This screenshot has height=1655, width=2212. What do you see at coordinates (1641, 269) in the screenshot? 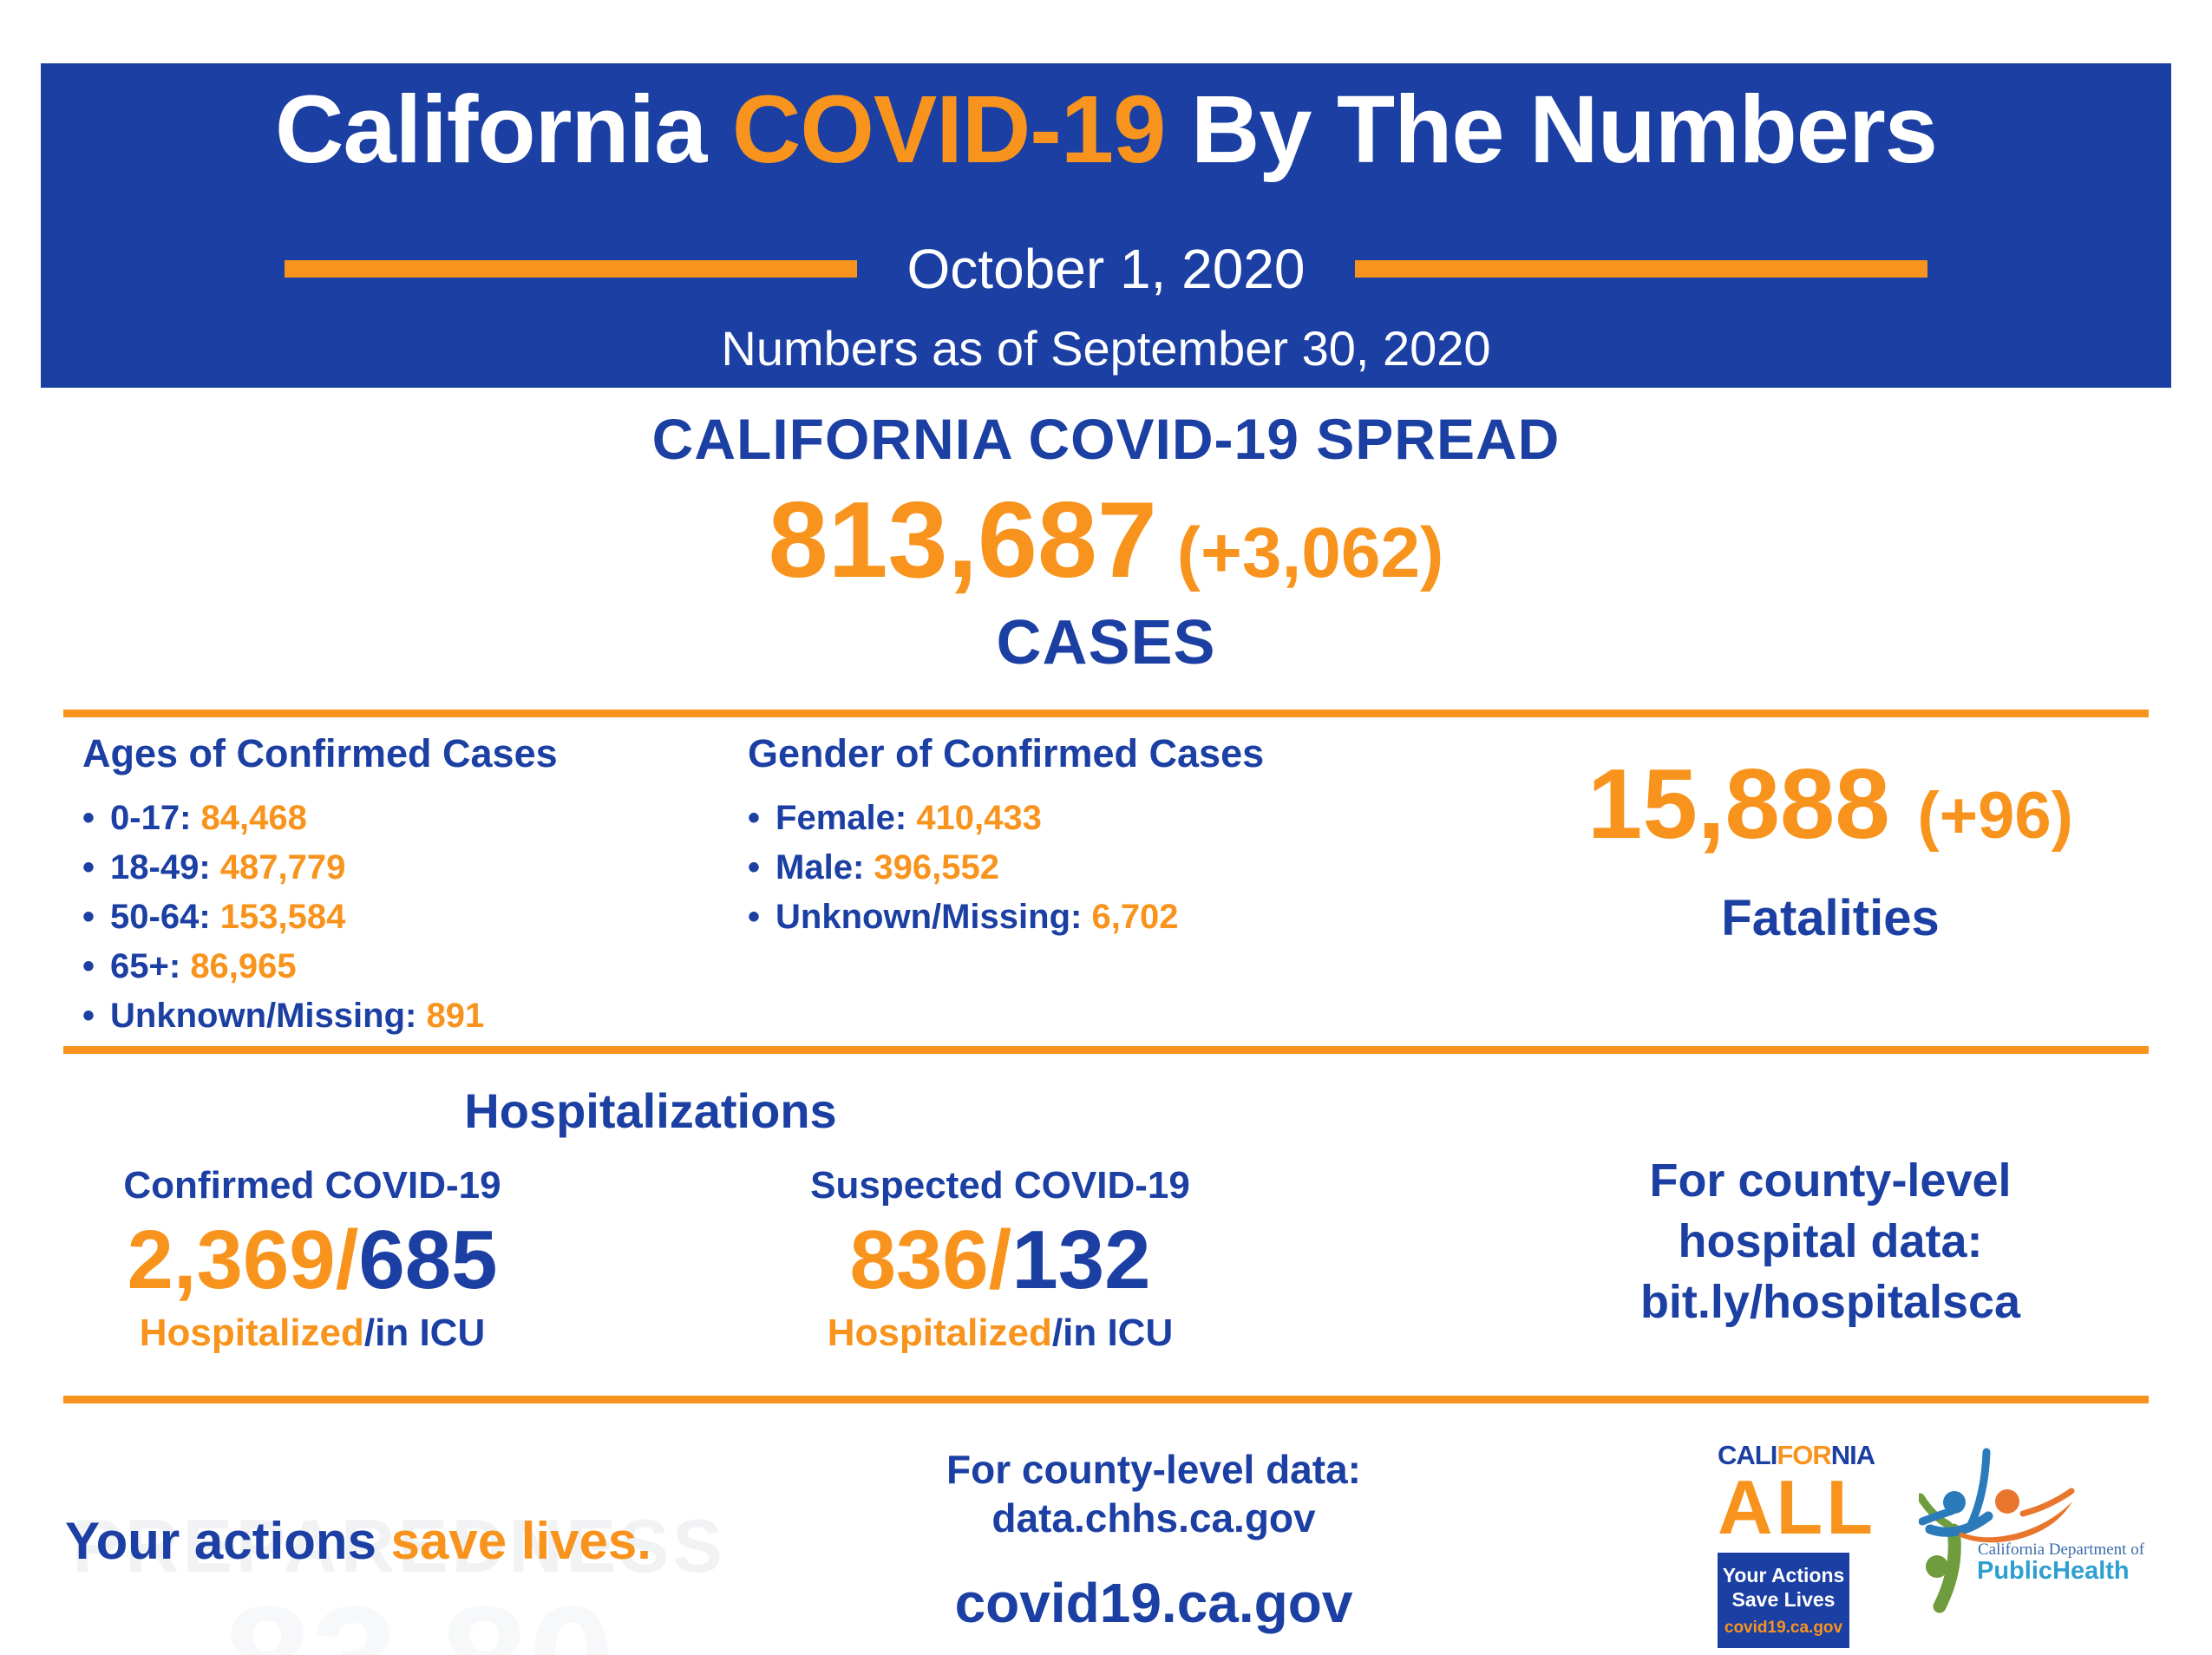
I see `date-bar-right` at bounding box center [1641, 269].